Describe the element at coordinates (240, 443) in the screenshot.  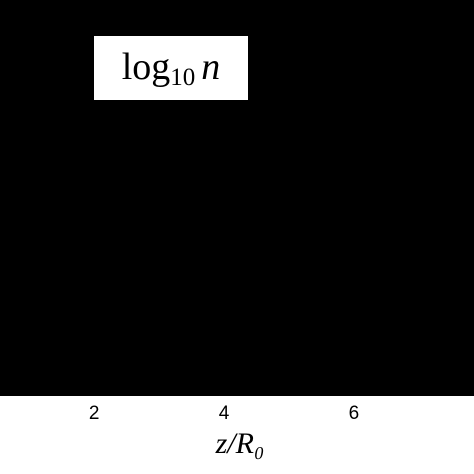
I see `x-axis-label: z/R₀` at that location.